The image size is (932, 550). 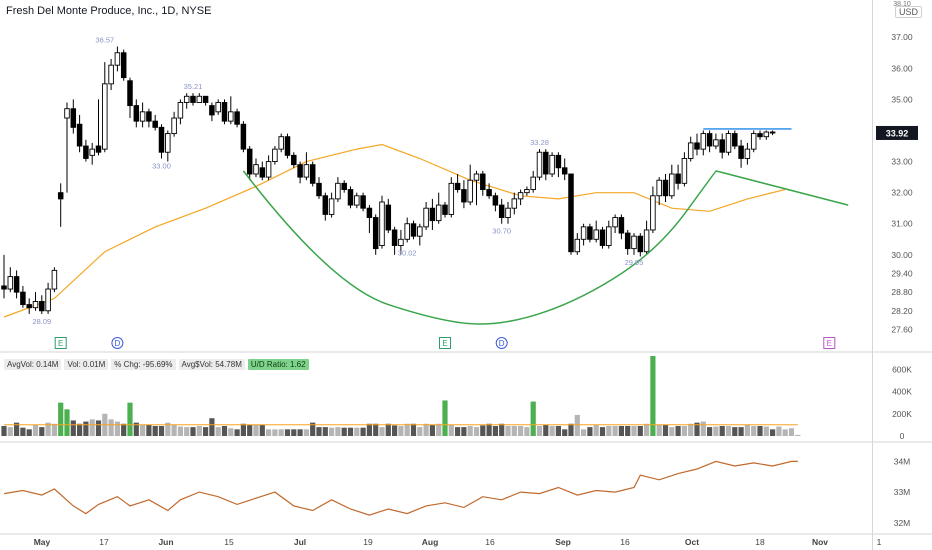 I want to click on price-label: 35.21, so click(x=193, y=86).